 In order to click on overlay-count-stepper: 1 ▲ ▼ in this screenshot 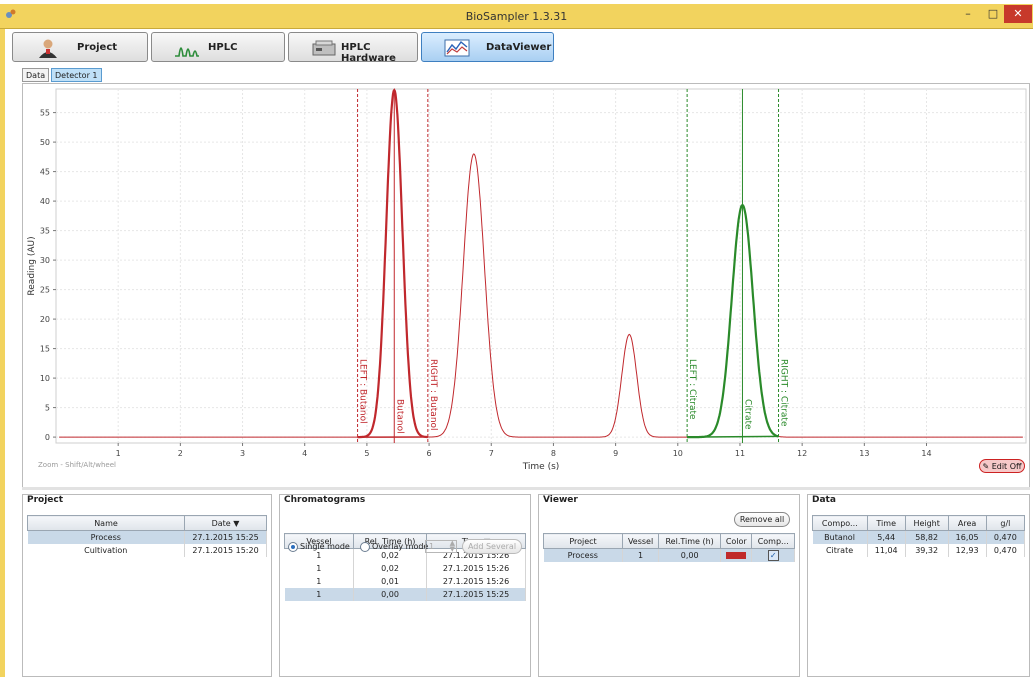, I will do `click(441, 546)`.